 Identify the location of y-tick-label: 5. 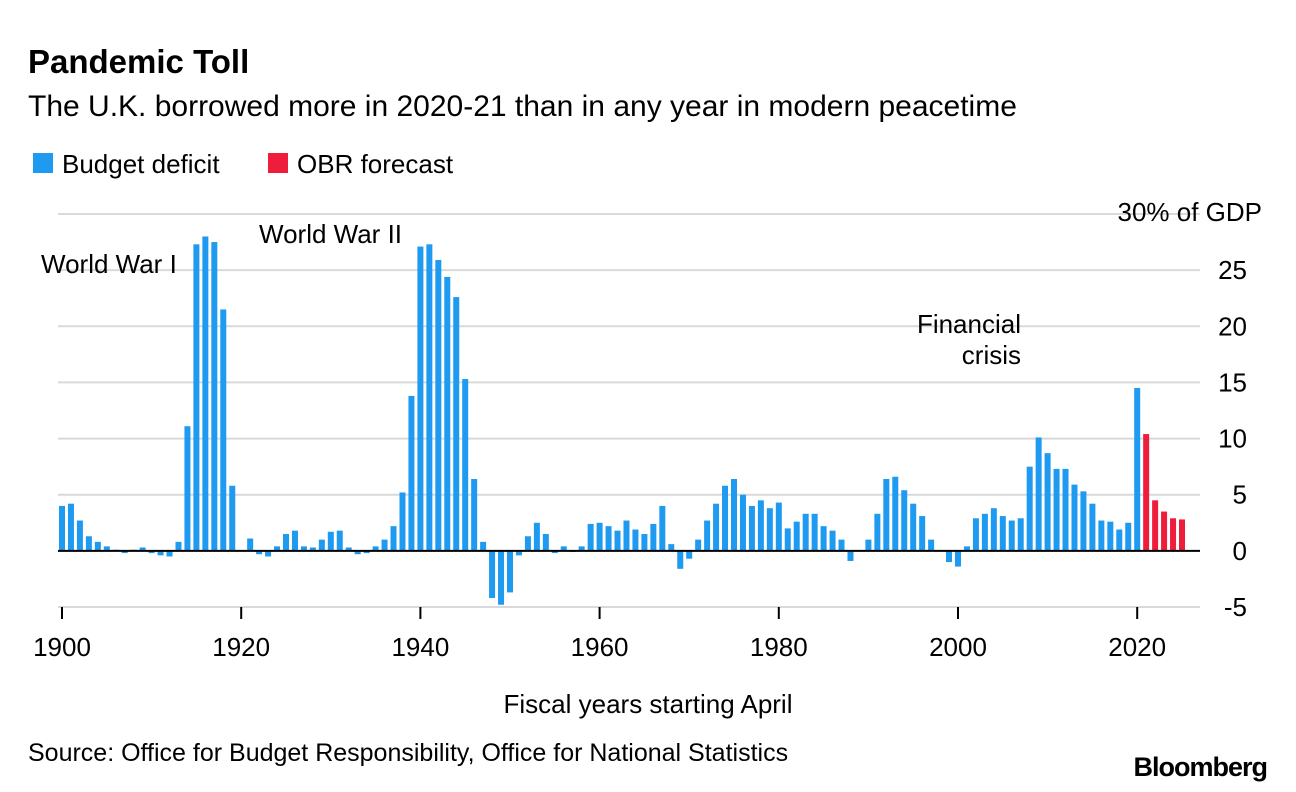
(1240, 495).